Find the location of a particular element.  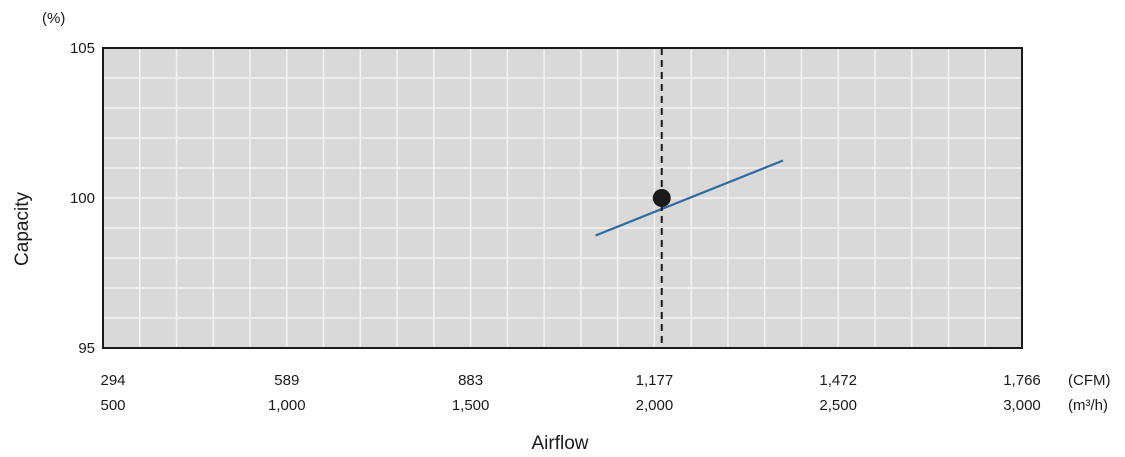

x-unit-primary: (CFM) is located at coordinates (1089, 380).